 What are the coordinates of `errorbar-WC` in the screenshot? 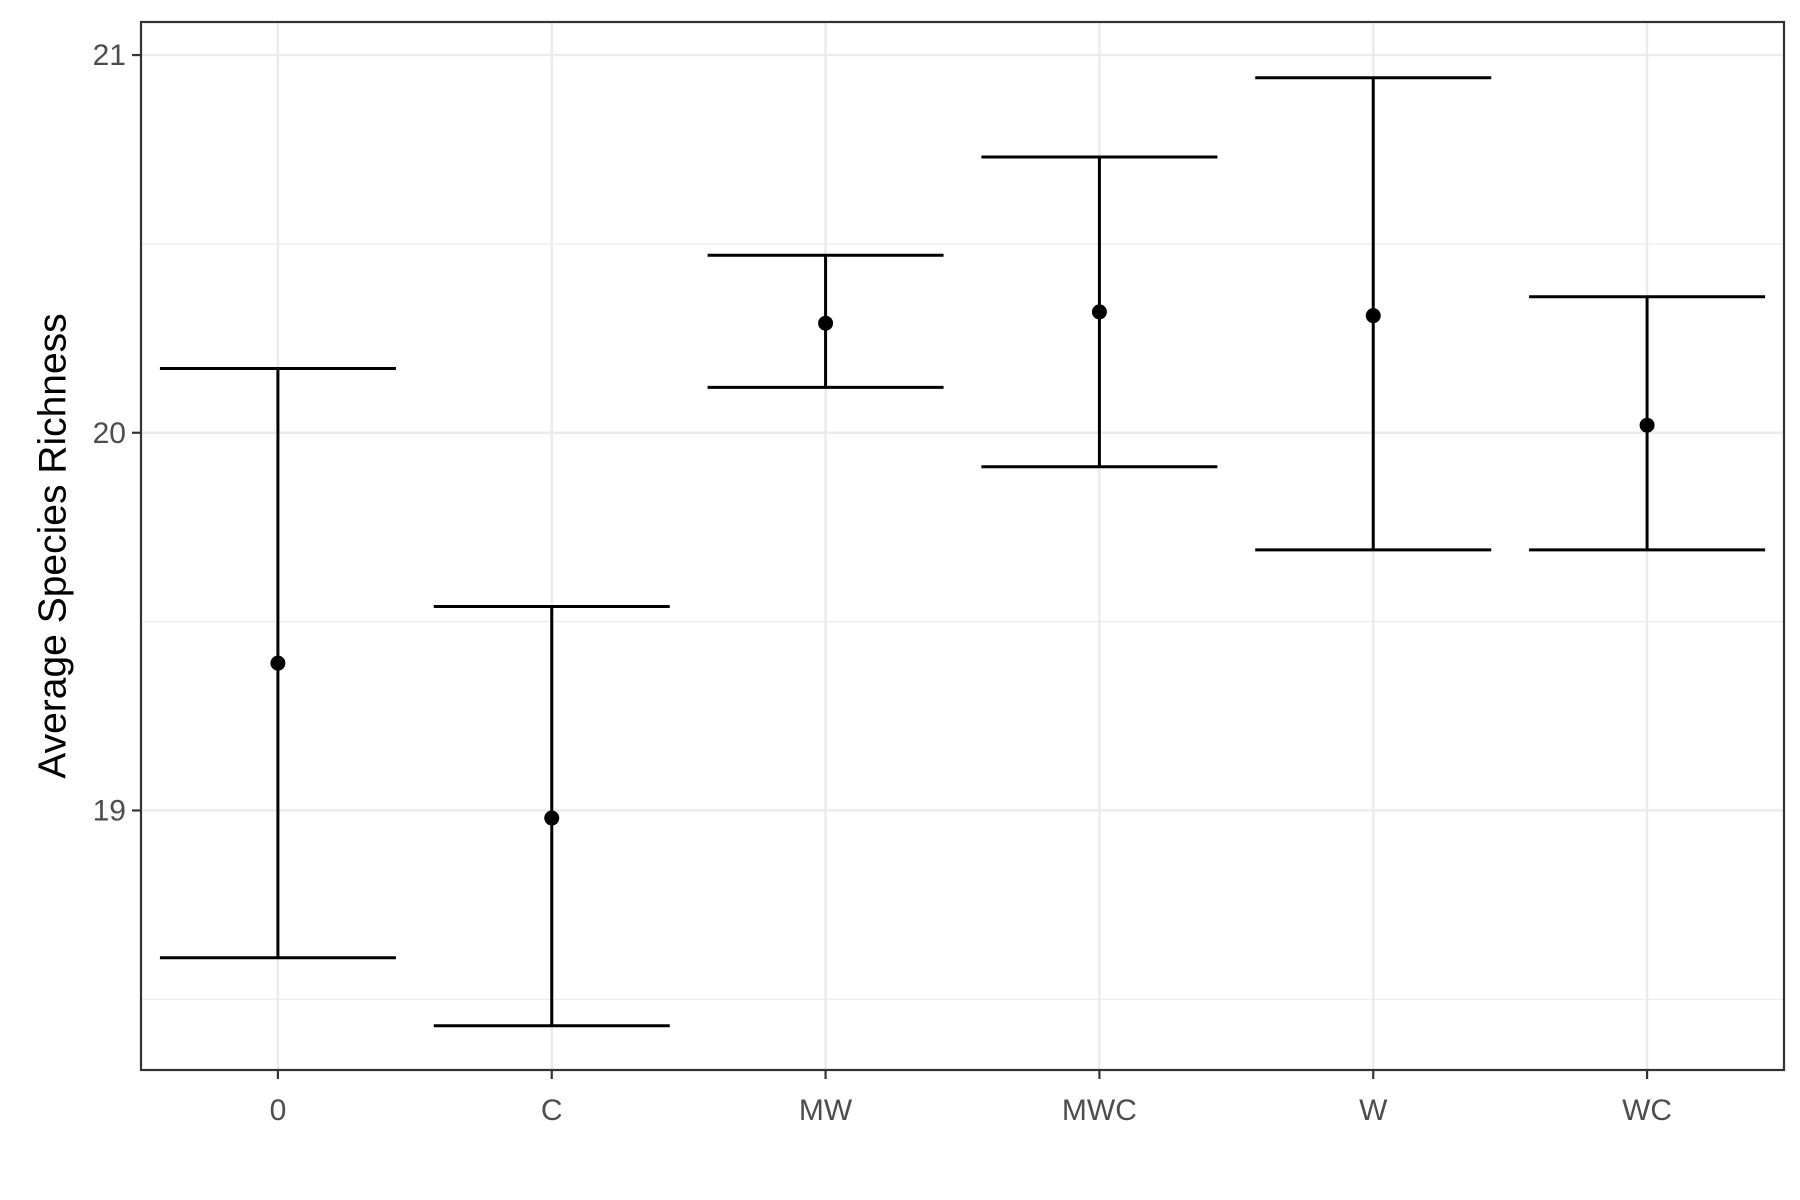 It's located at (1647, 423).